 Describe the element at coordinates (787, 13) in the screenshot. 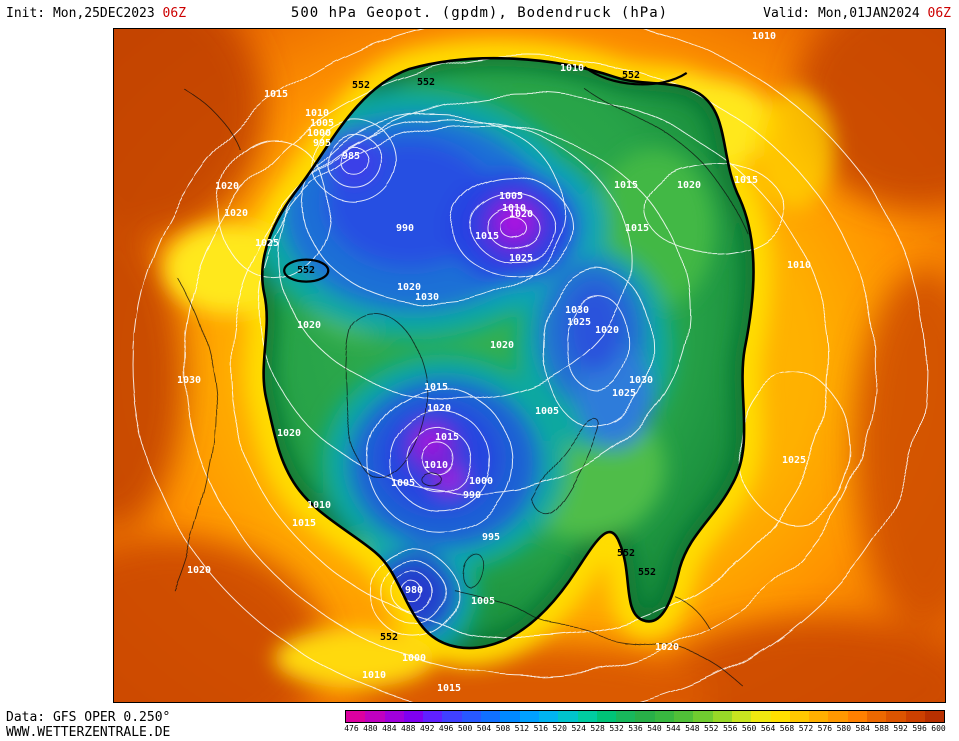

I see `valid-label: Valid:` at that location.